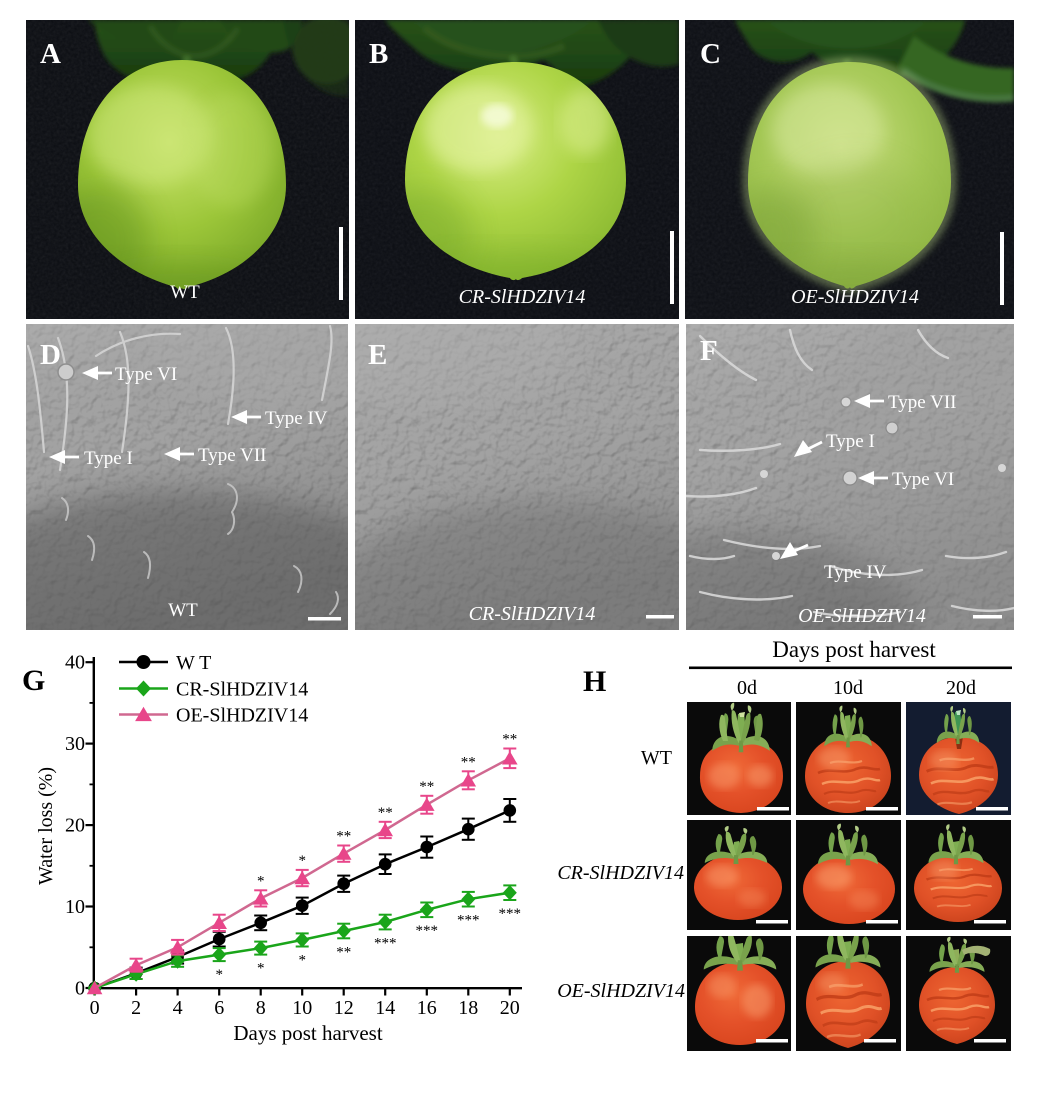 Image resolution: width=1039 pixels, height=1114 pixels. What do you see at coordinates (33, 680) in the screenshot?
I see `svg-text: G` at bounding box center [33, 680].